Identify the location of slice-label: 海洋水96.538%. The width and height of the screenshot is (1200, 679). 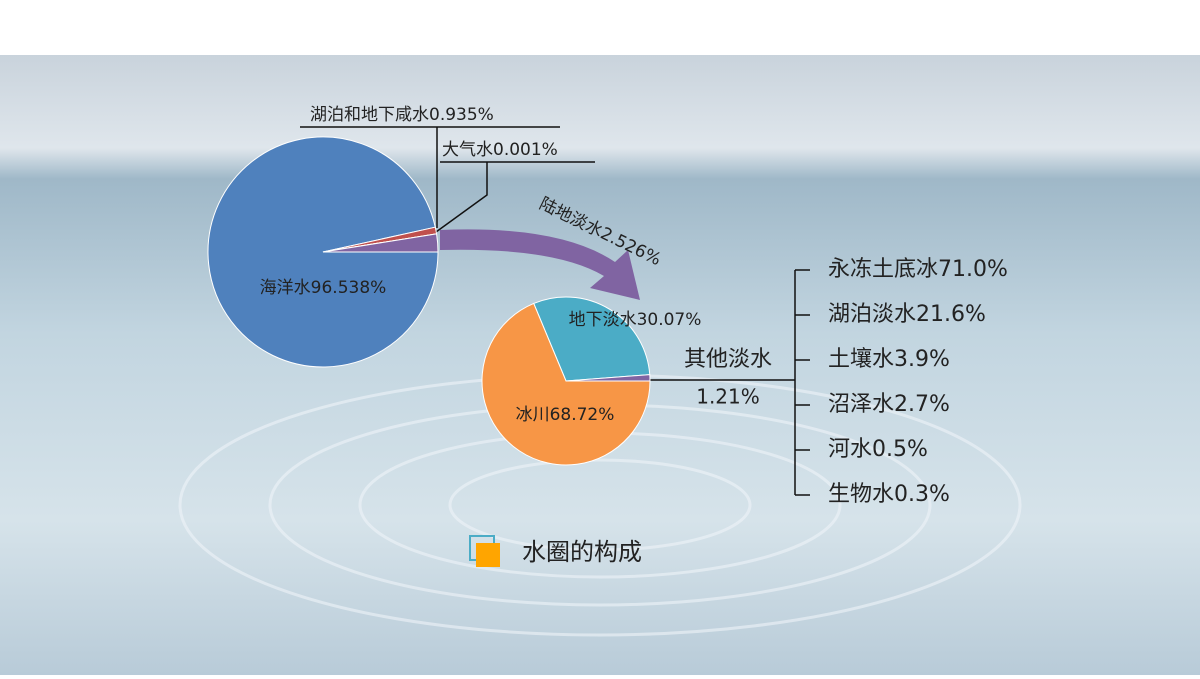
(323, 288).